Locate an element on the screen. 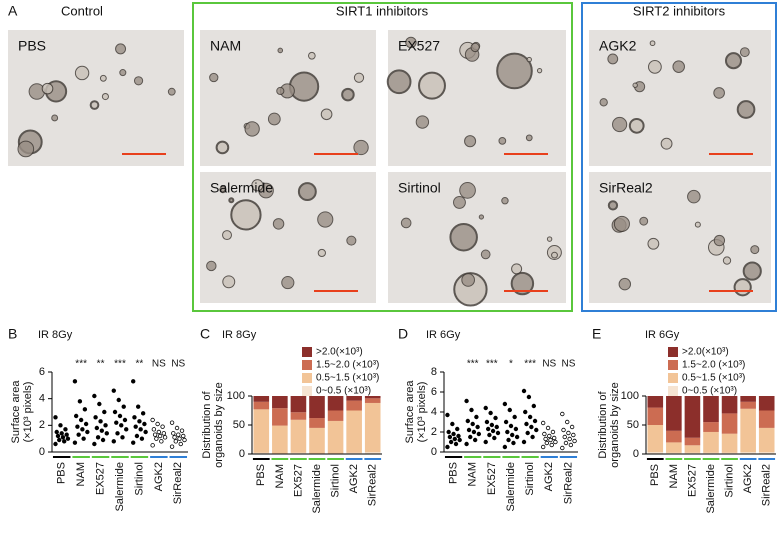 The width and height of the screenshot is (780, 539). x-tick-label: SirReal2 is located at coordinates (373, 485).